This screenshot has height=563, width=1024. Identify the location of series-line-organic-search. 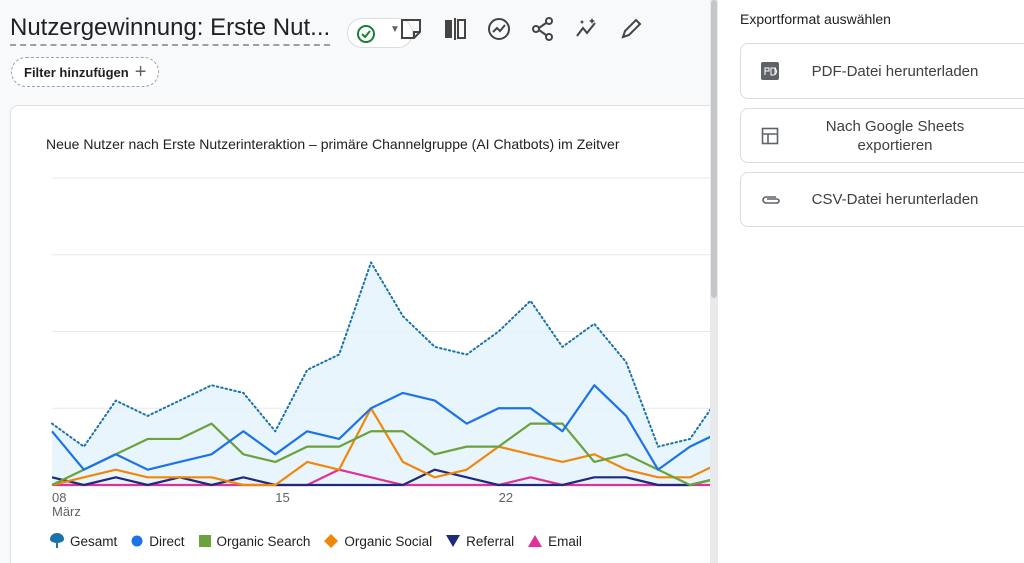
(380, 454).